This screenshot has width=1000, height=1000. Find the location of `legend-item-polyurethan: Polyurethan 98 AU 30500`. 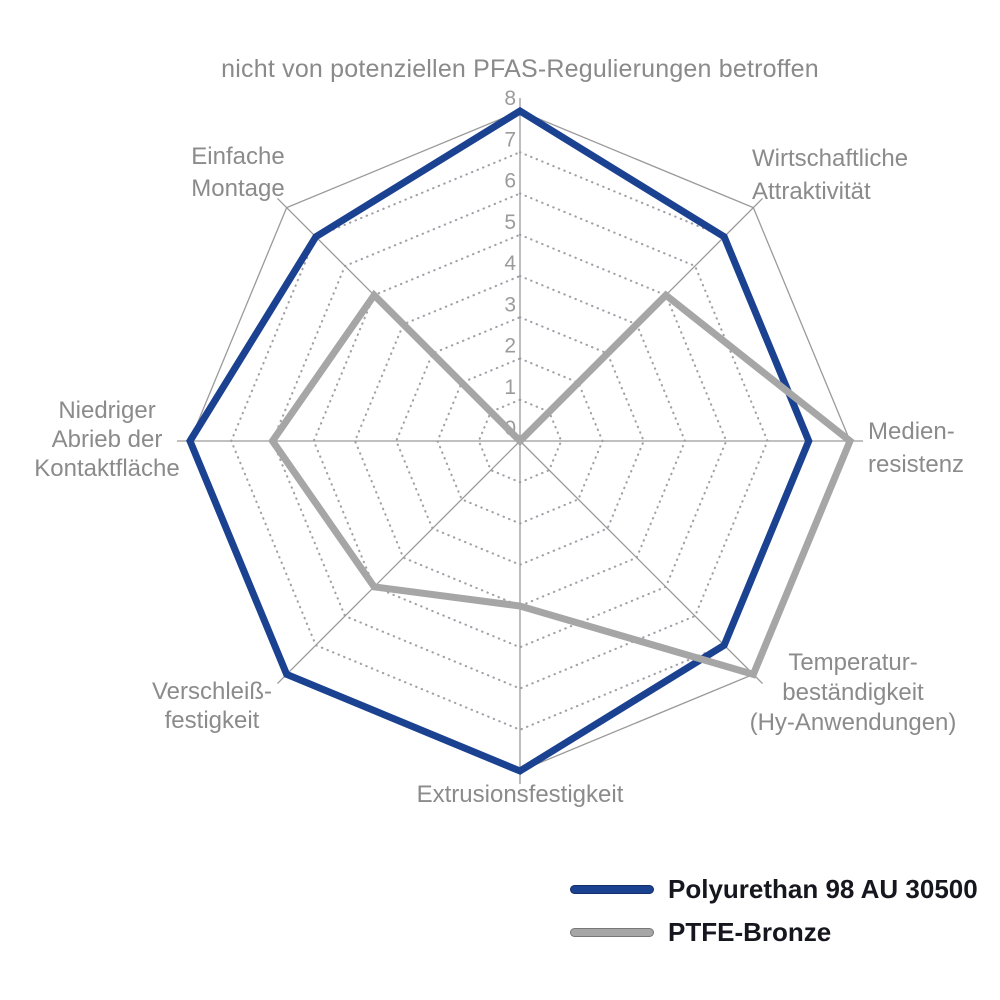

legend-item-polyurethan: Polyurethan 98 AU 30500 is located at coordinates (774, 889).